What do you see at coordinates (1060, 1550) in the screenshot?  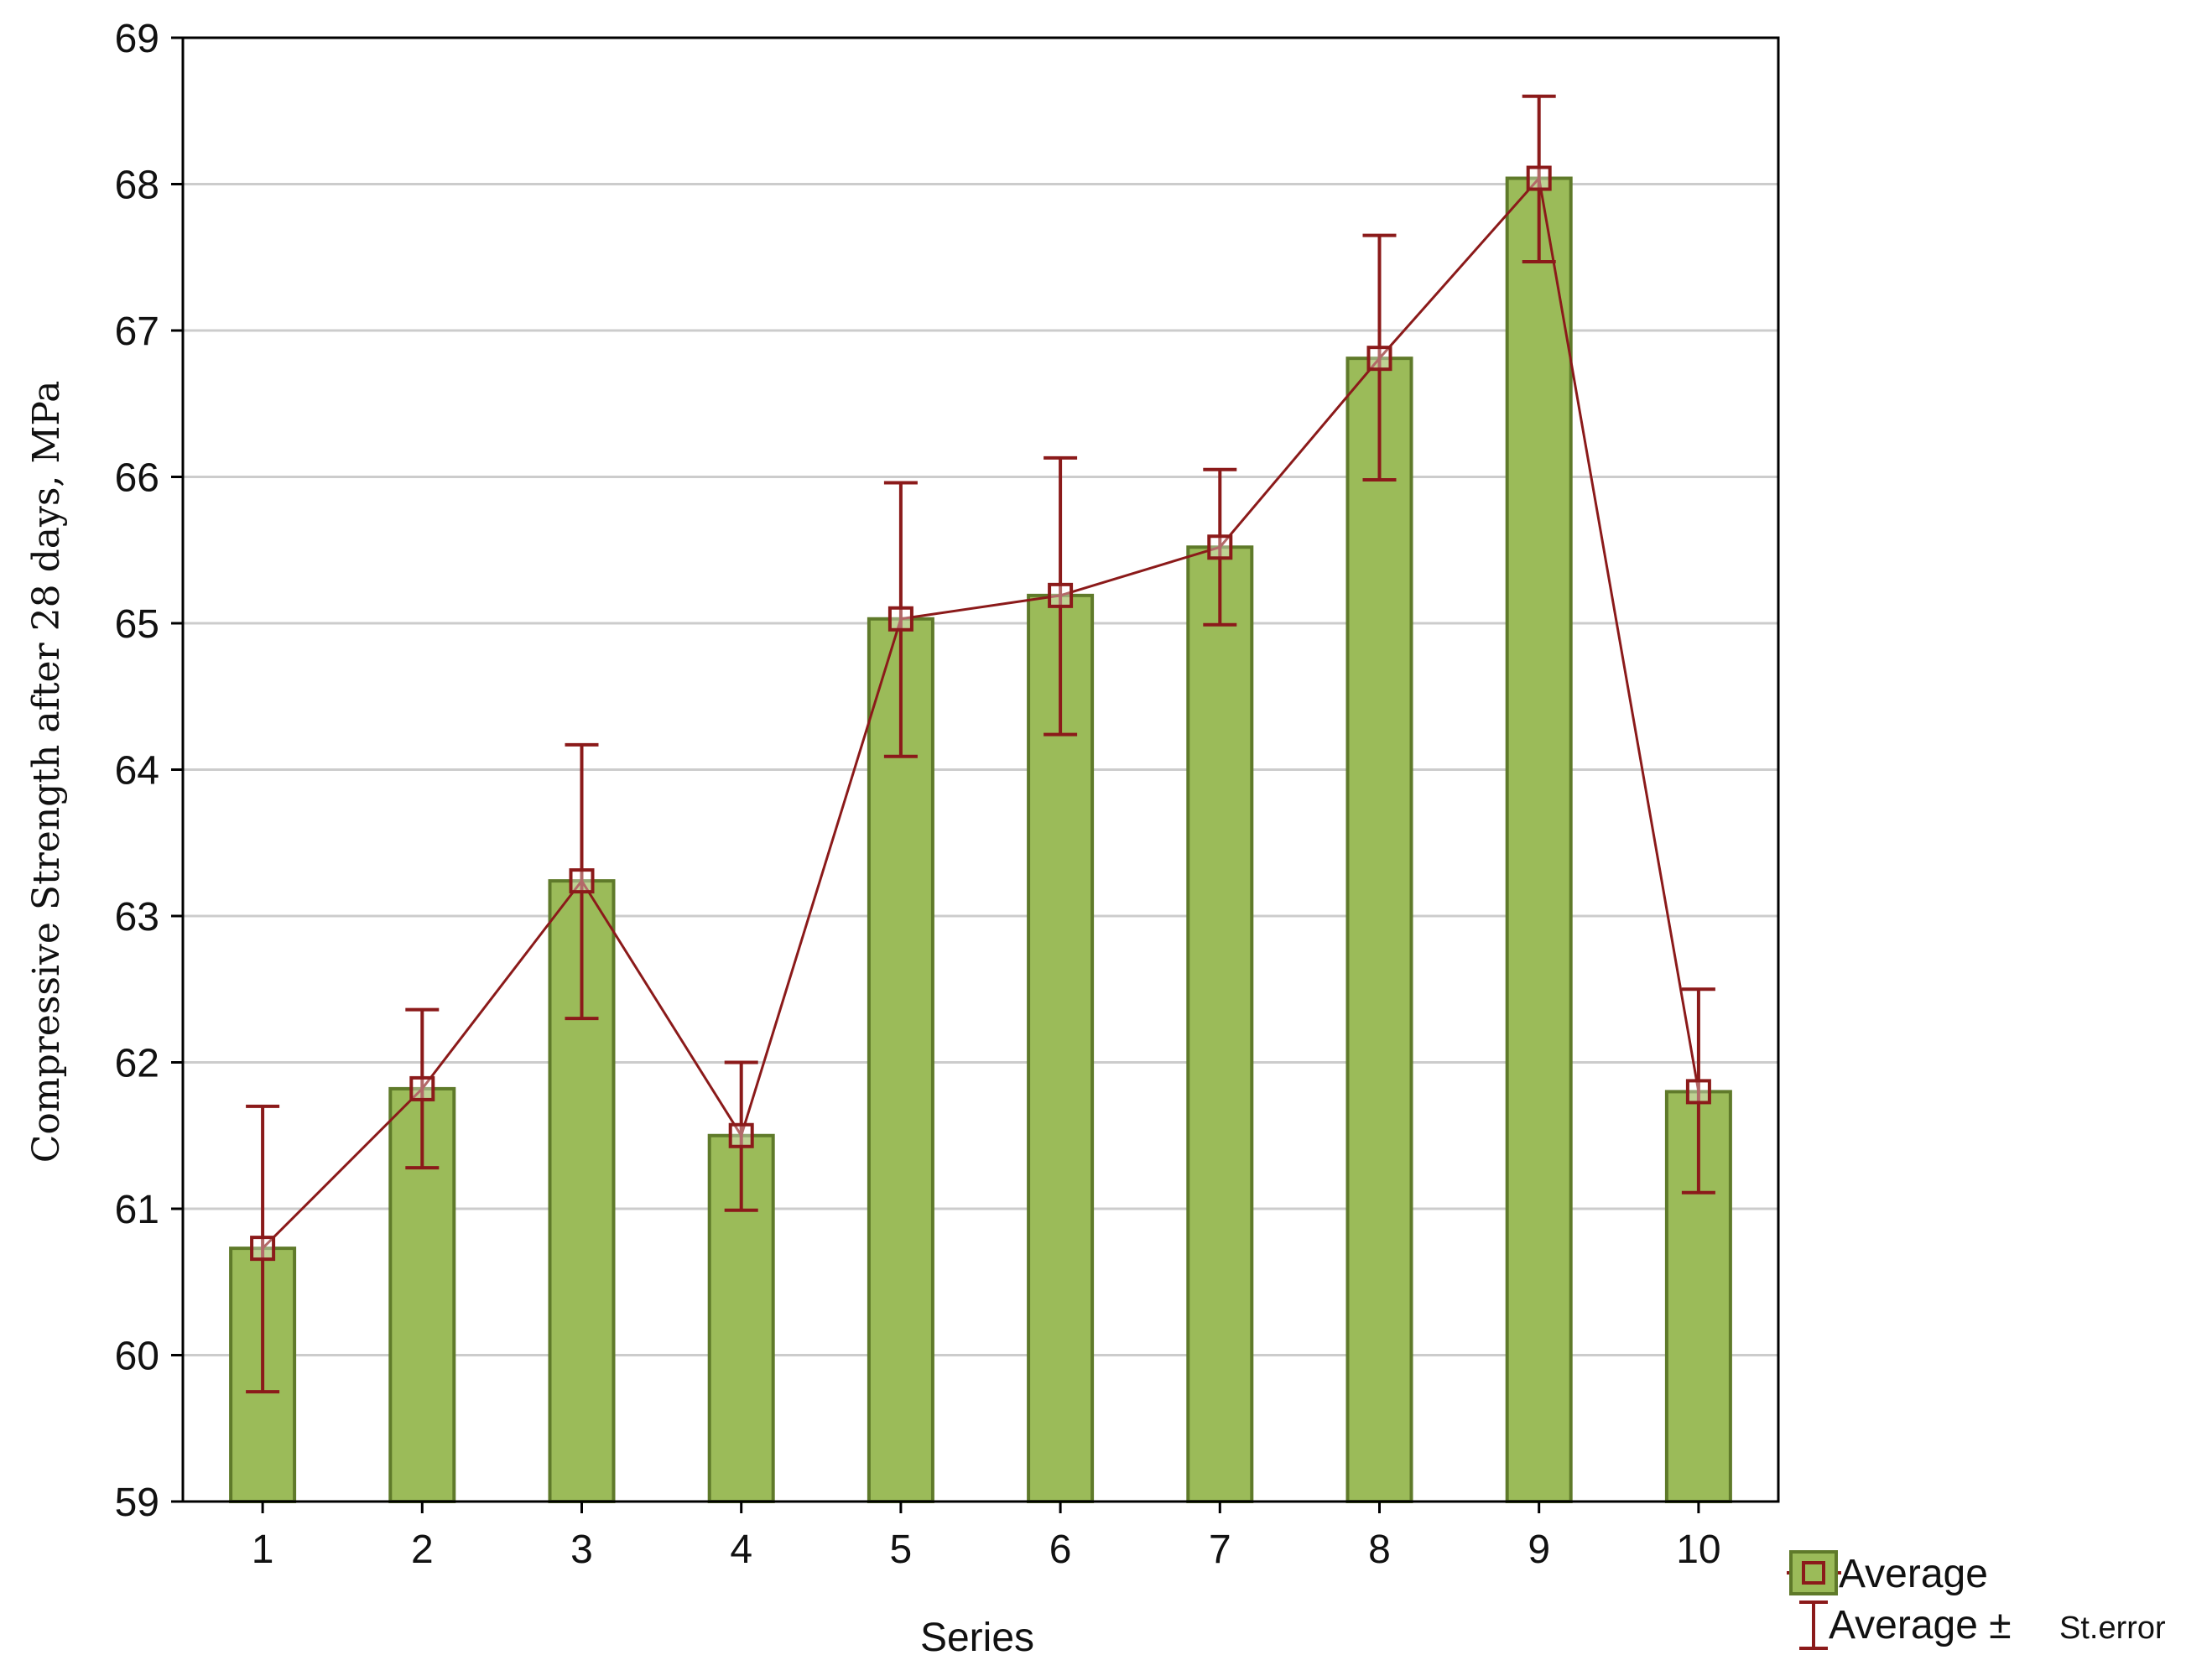 I see `x-tick-label-6: 6` at bounding box center [1060, 1550].